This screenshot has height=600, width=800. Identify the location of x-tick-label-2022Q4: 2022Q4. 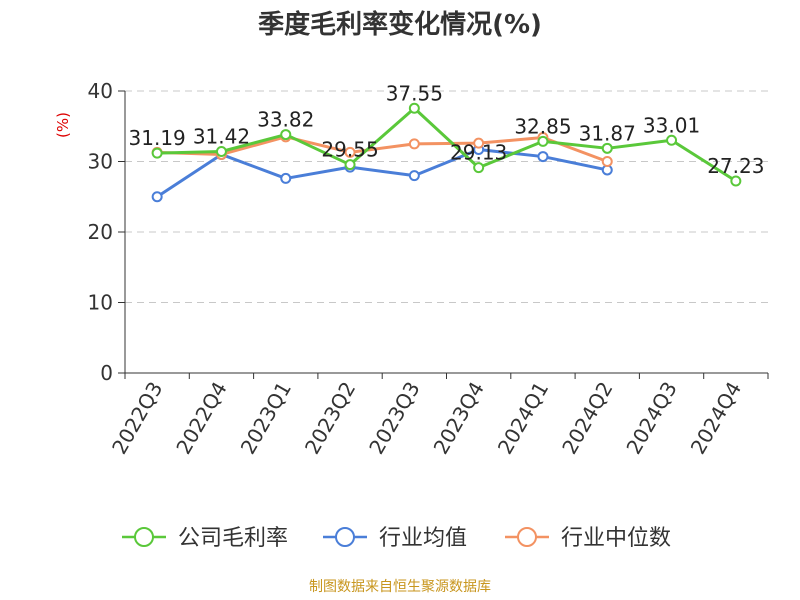
(201, 418).